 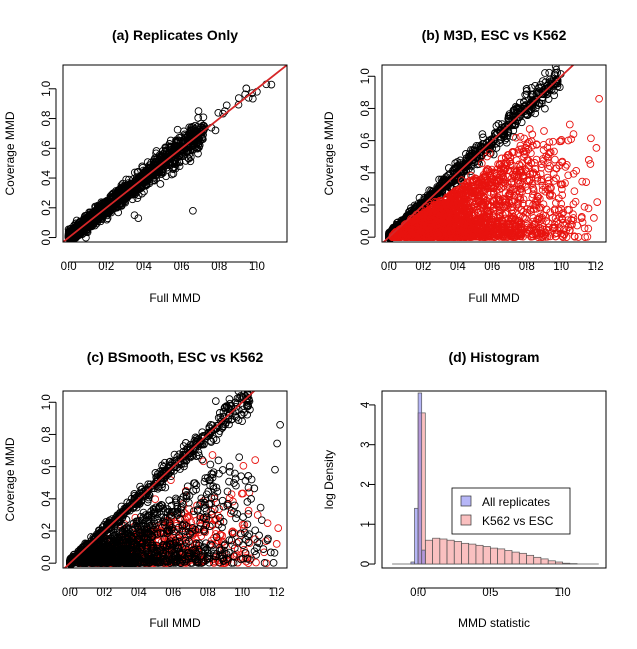 I want to click on y-tick-label: 0.2, so click(x=366, y=205).